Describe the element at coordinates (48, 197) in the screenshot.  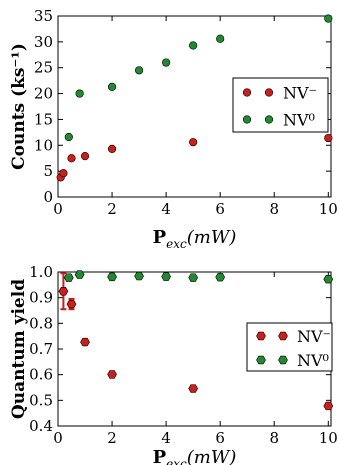
I see `y-tick-label: 0` at that location.